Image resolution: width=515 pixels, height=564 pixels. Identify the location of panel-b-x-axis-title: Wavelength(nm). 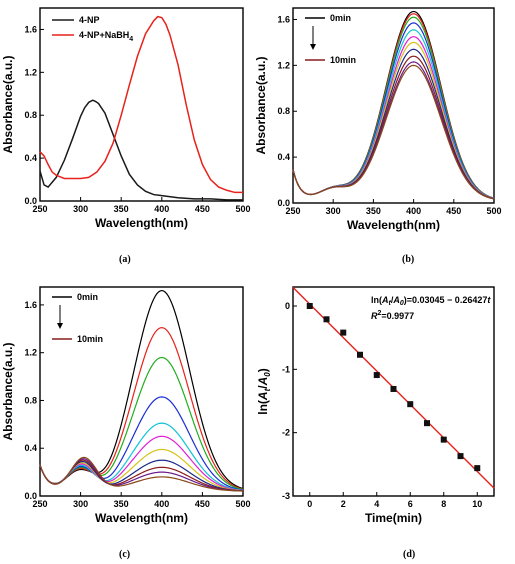
(393, 225).